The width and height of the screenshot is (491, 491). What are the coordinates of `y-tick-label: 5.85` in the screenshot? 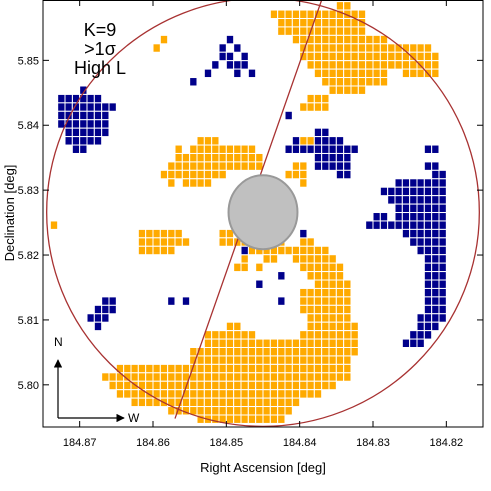 It's located at (28, 61).